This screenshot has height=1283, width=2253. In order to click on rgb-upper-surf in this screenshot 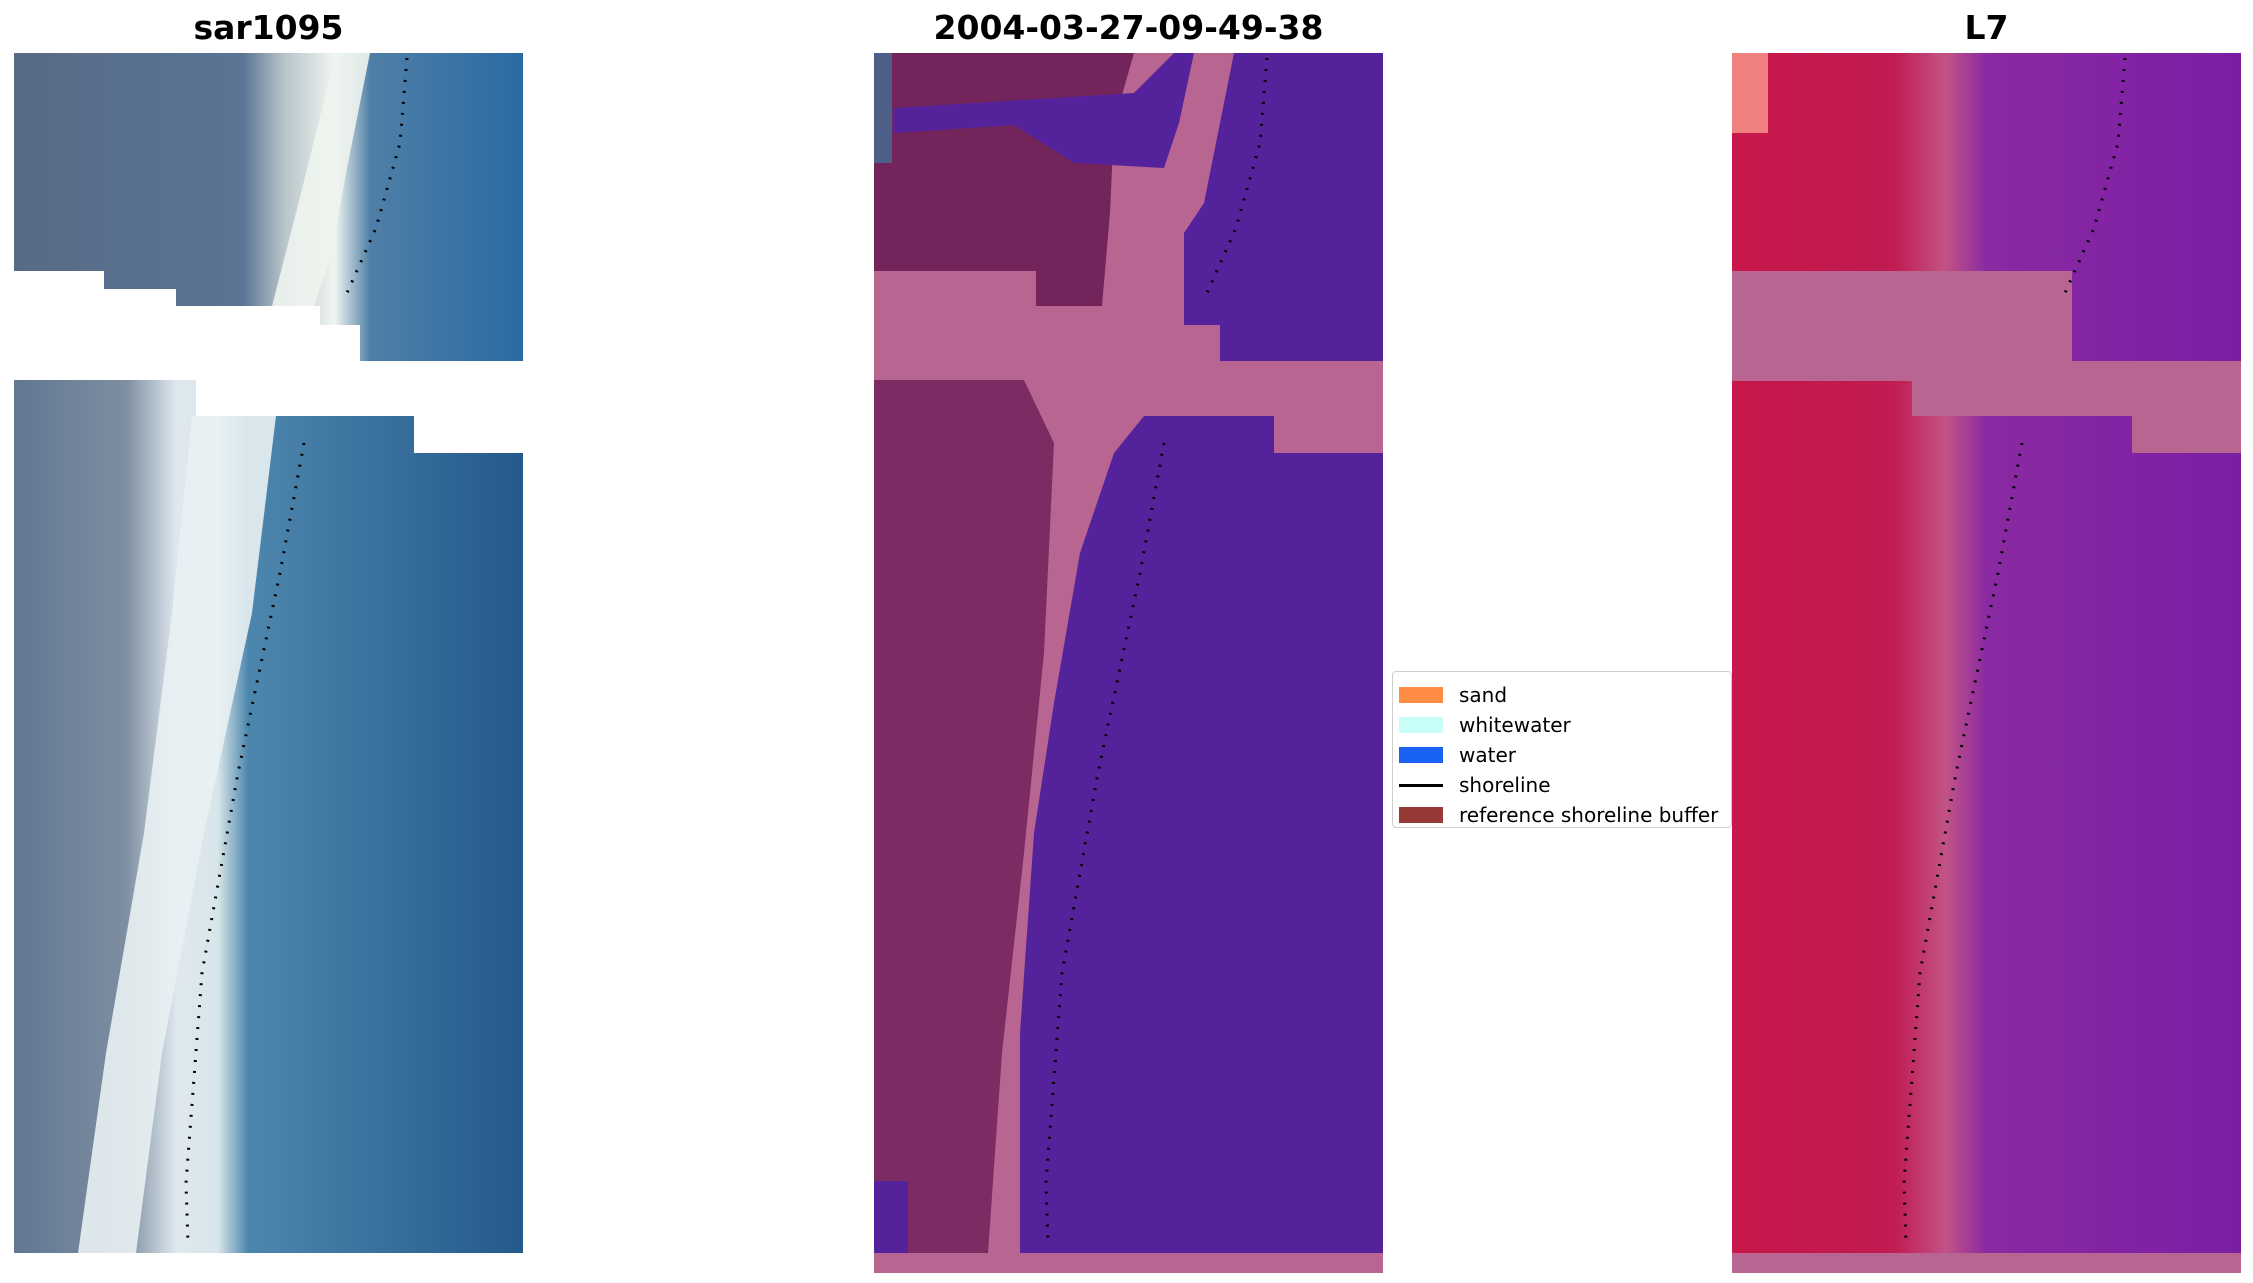, I will do `click(321, 179)`.